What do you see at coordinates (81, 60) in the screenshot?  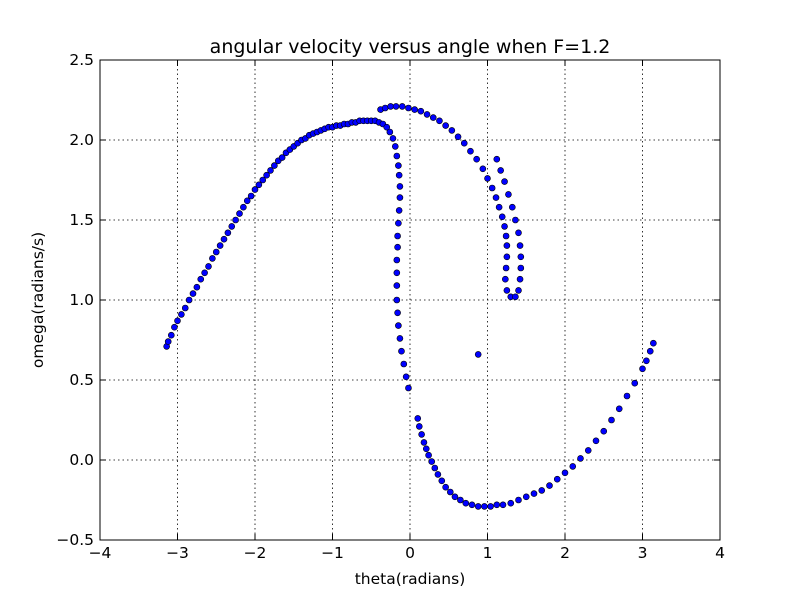 I see `y-tick-label: 2.5` at bounding box center [81, 60].